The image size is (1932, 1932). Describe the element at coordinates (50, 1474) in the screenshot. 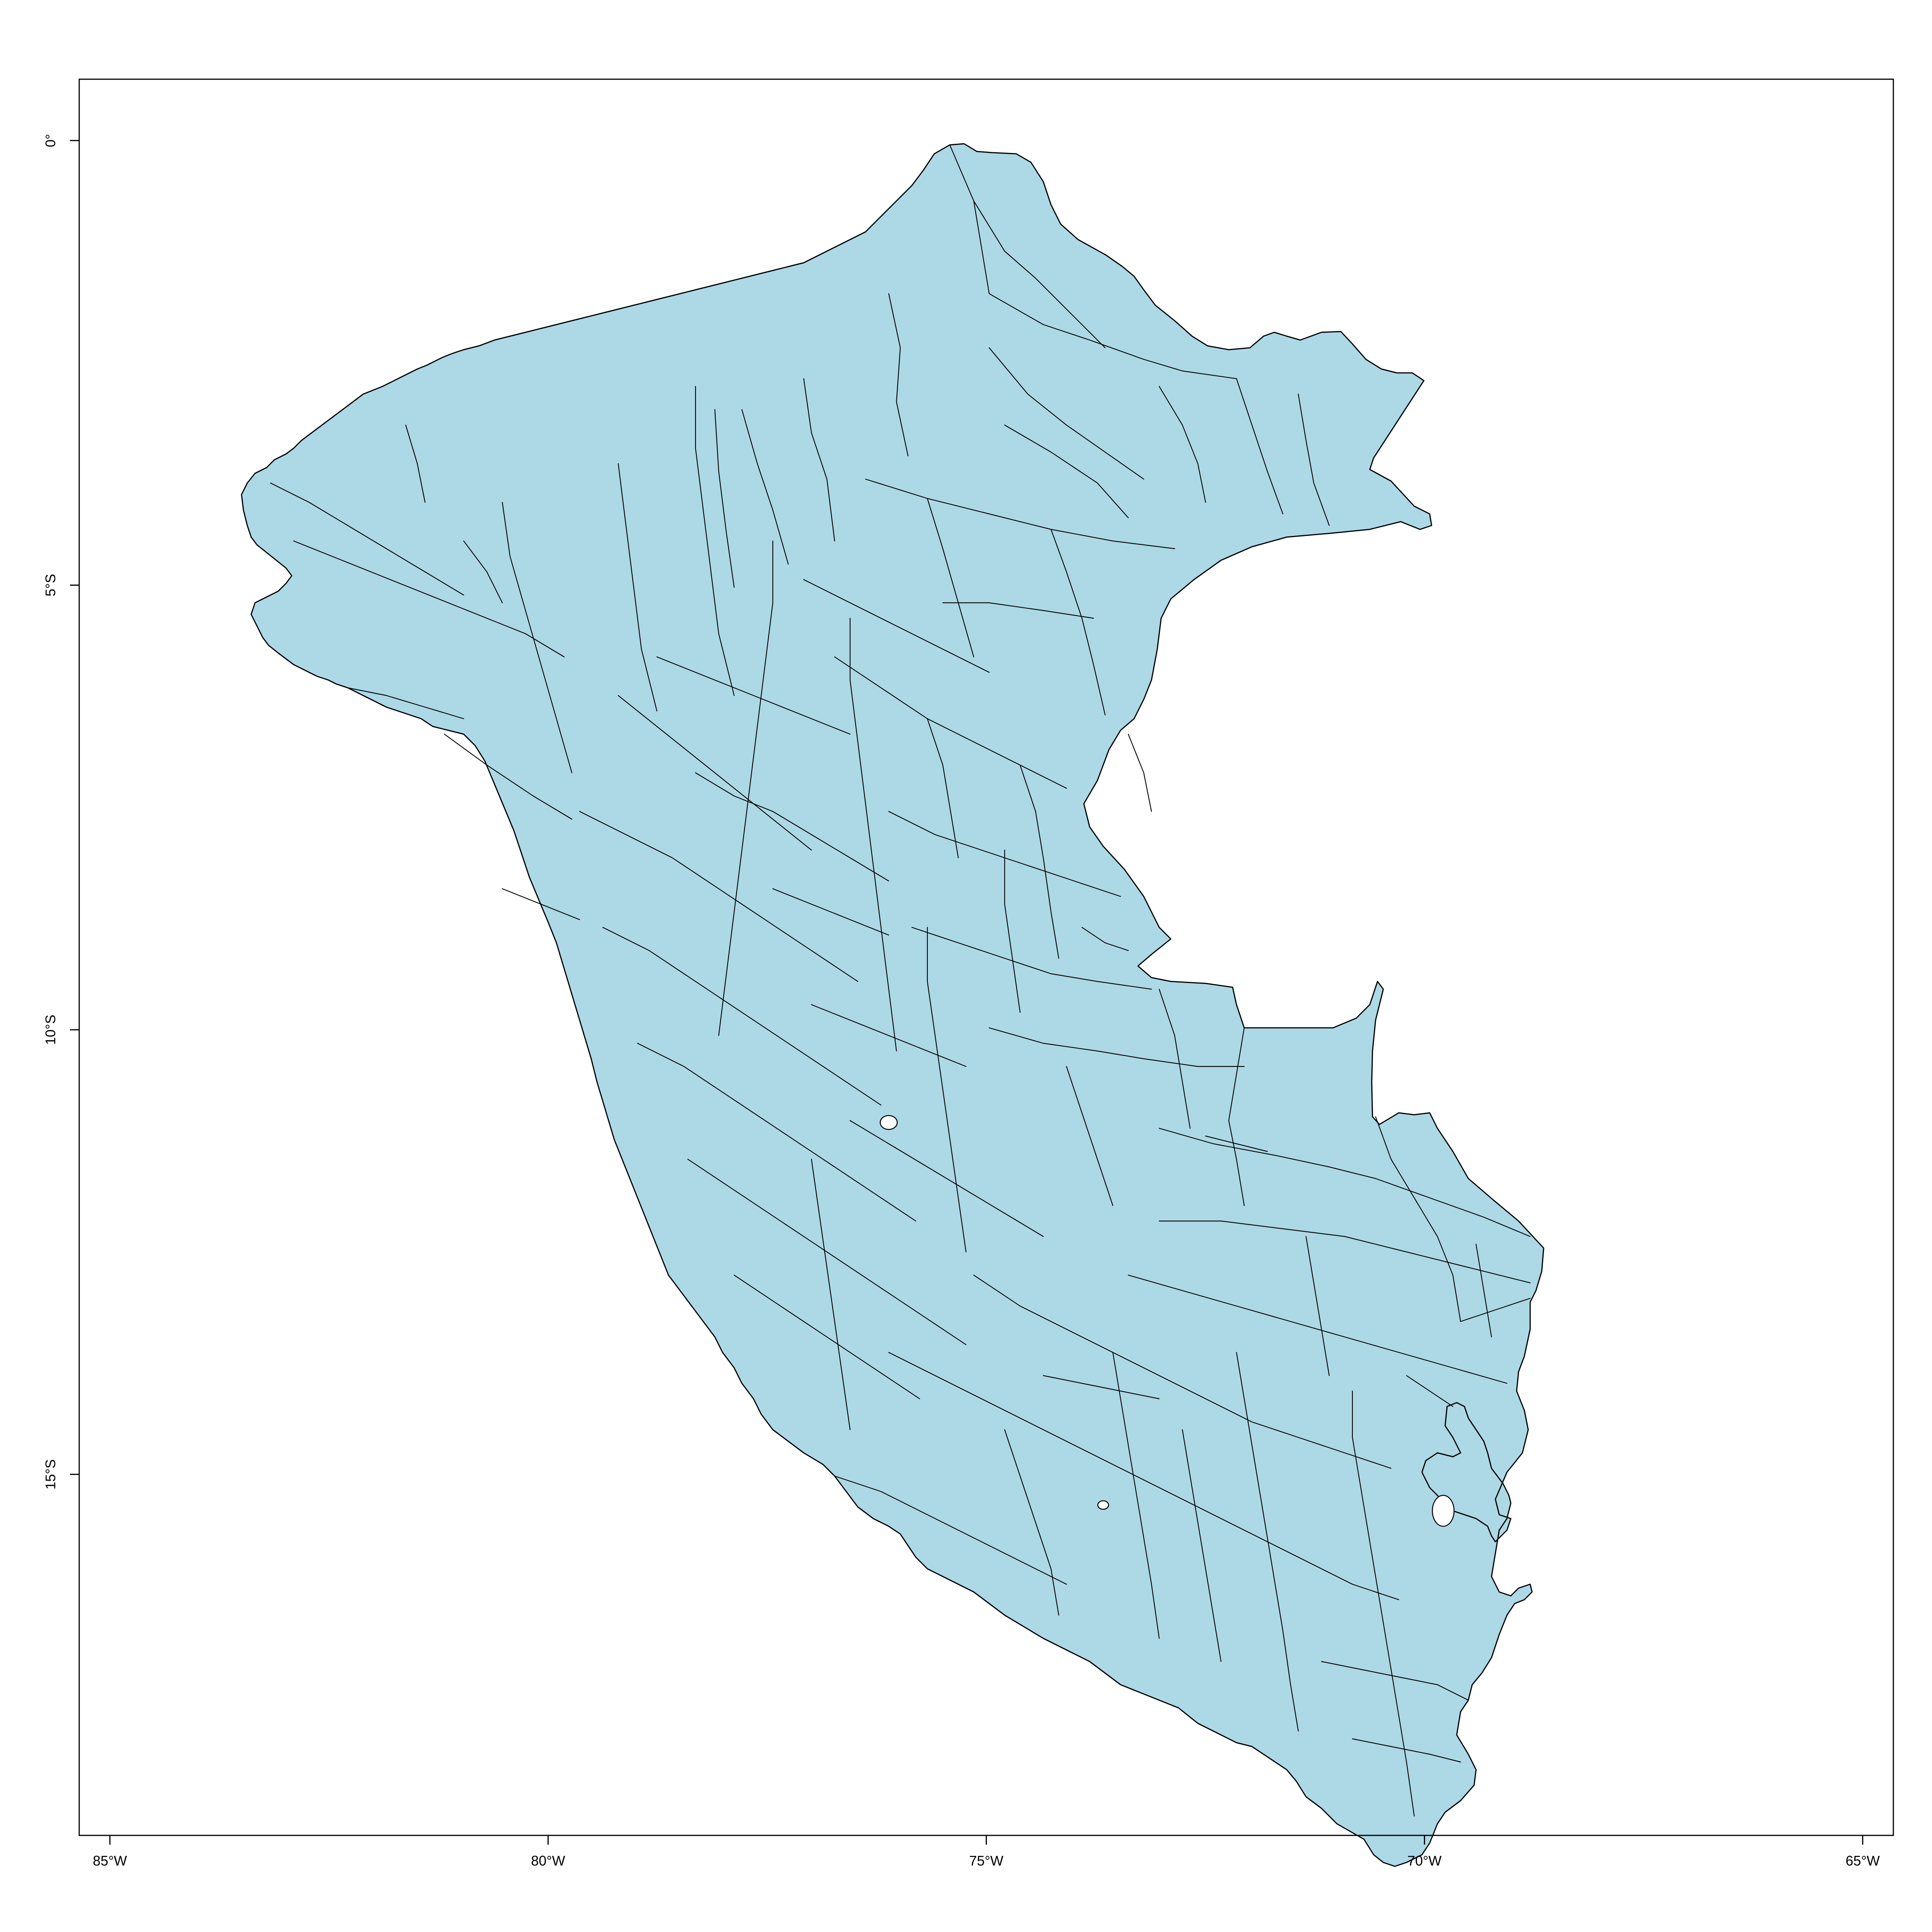

I see `y-tick-label: 15°S` at that location.